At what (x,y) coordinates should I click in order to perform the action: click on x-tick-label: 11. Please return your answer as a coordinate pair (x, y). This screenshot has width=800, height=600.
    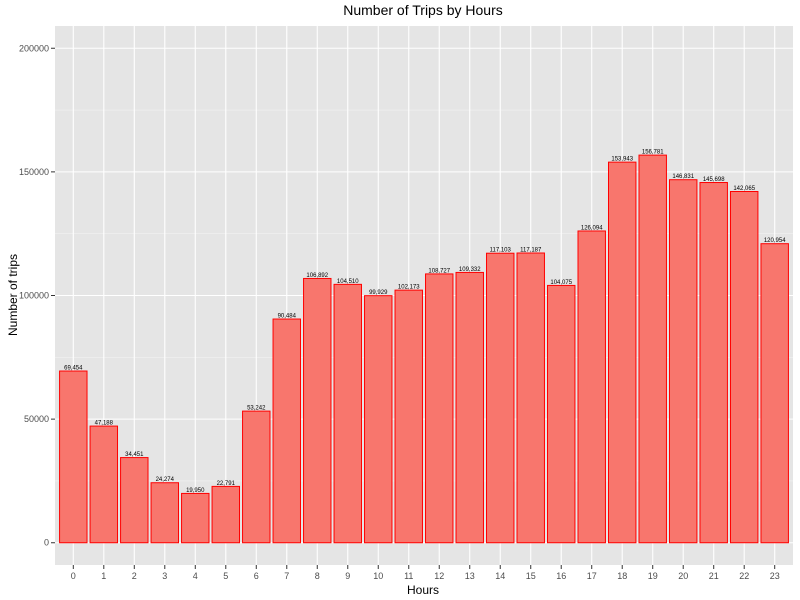
    Looking at the image, I should click on (408, 576).